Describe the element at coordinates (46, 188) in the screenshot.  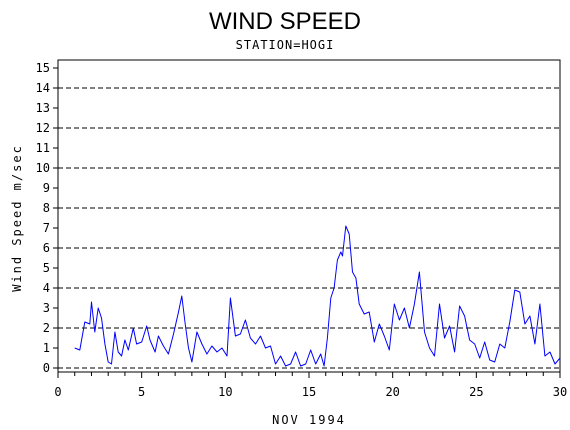
I see `y-tick-label: 9` at that location.